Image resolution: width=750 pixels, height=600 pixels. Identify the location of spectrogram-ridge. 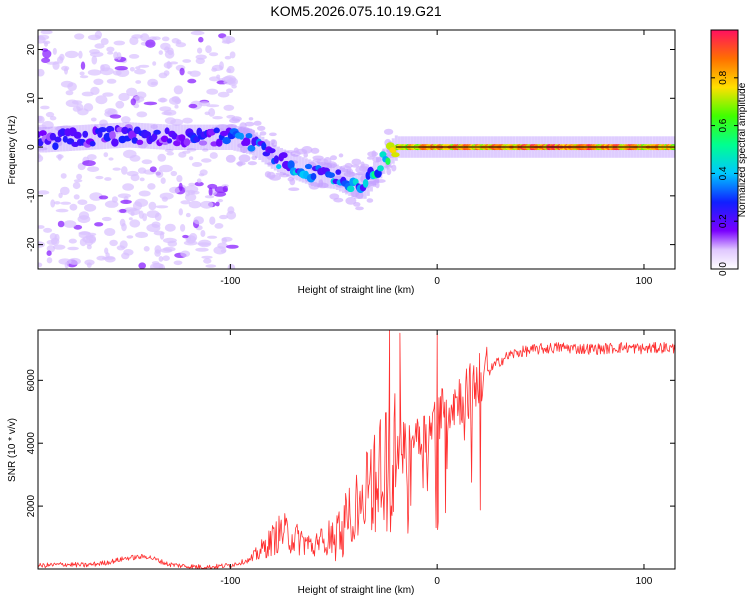
(356, 160).